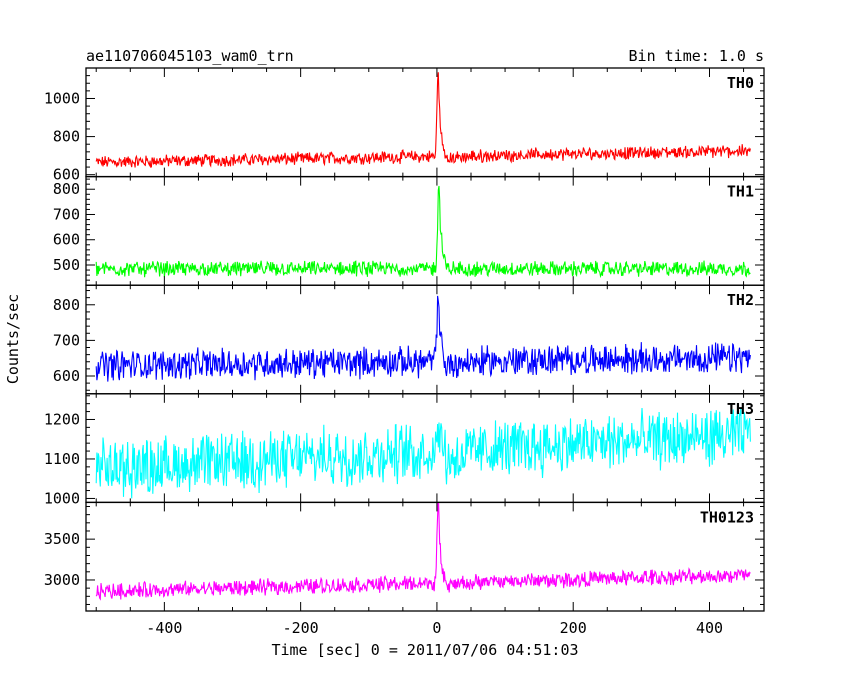 The height and width of the screenshot is (680, 850). Describe the element at coordinates (301, 628) in the screenshot. I see `x-tick-label: -200` at that location.